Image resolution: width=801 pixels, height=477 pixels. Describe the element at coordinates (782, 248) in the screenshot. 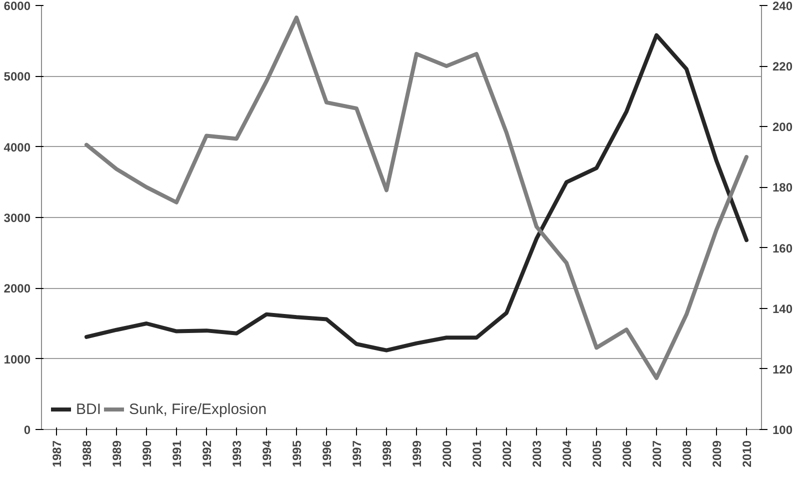

I see `y2-tick-label: 160` at that location.